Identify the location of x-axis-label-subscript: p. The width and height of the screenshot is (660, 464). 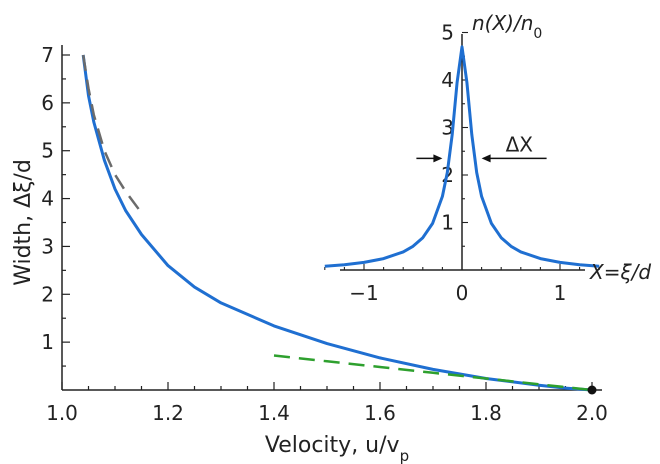
(405, 455).